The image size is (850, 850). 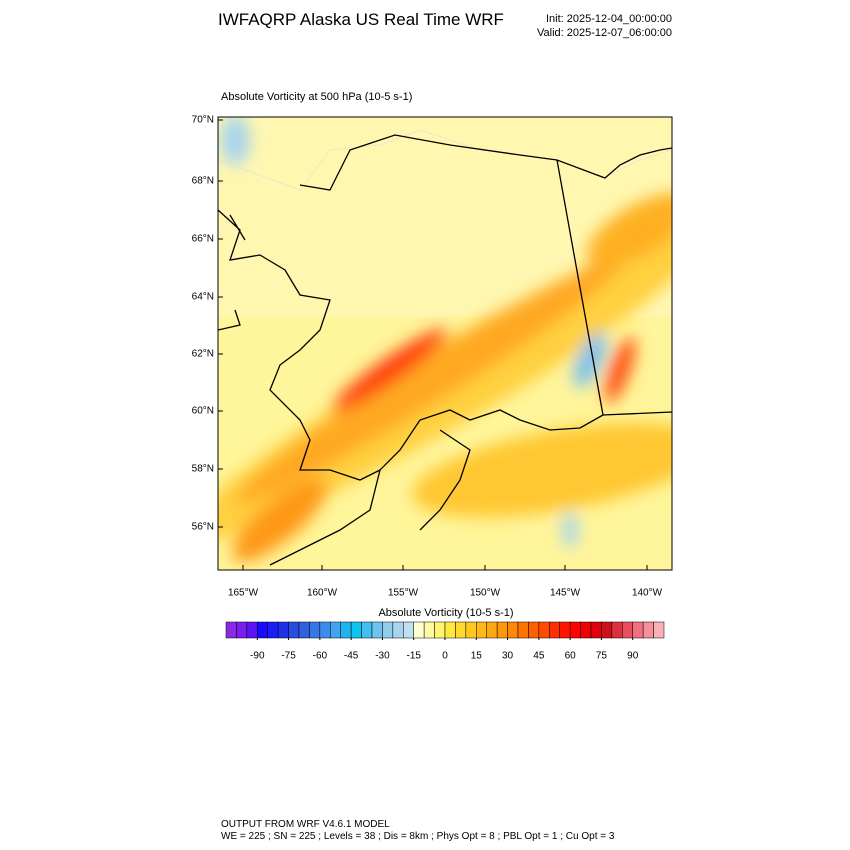 I want to click on colorbar-tick-label: 30, so click(x=508, y=656).